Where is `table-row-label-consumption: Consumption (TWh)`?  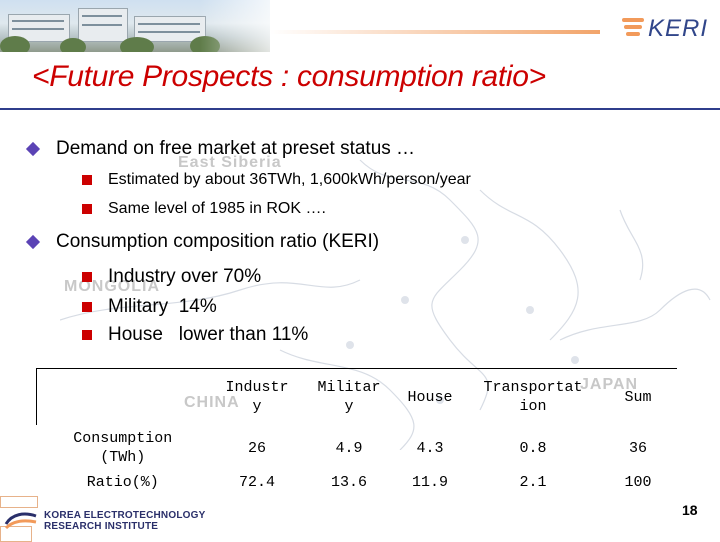
table-row-label-consumption: Consumption (TWh) is located at coordinates (123, 448).